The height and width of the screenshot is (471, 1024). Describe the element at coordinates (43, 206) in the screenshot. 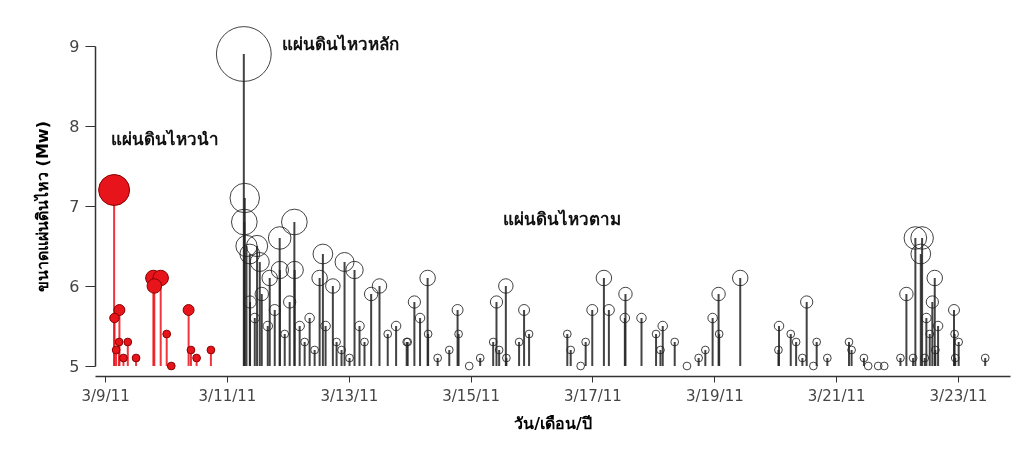

I see `y-axis-title: ขนาดแผ่นดินไหว (Mw)` at that location.